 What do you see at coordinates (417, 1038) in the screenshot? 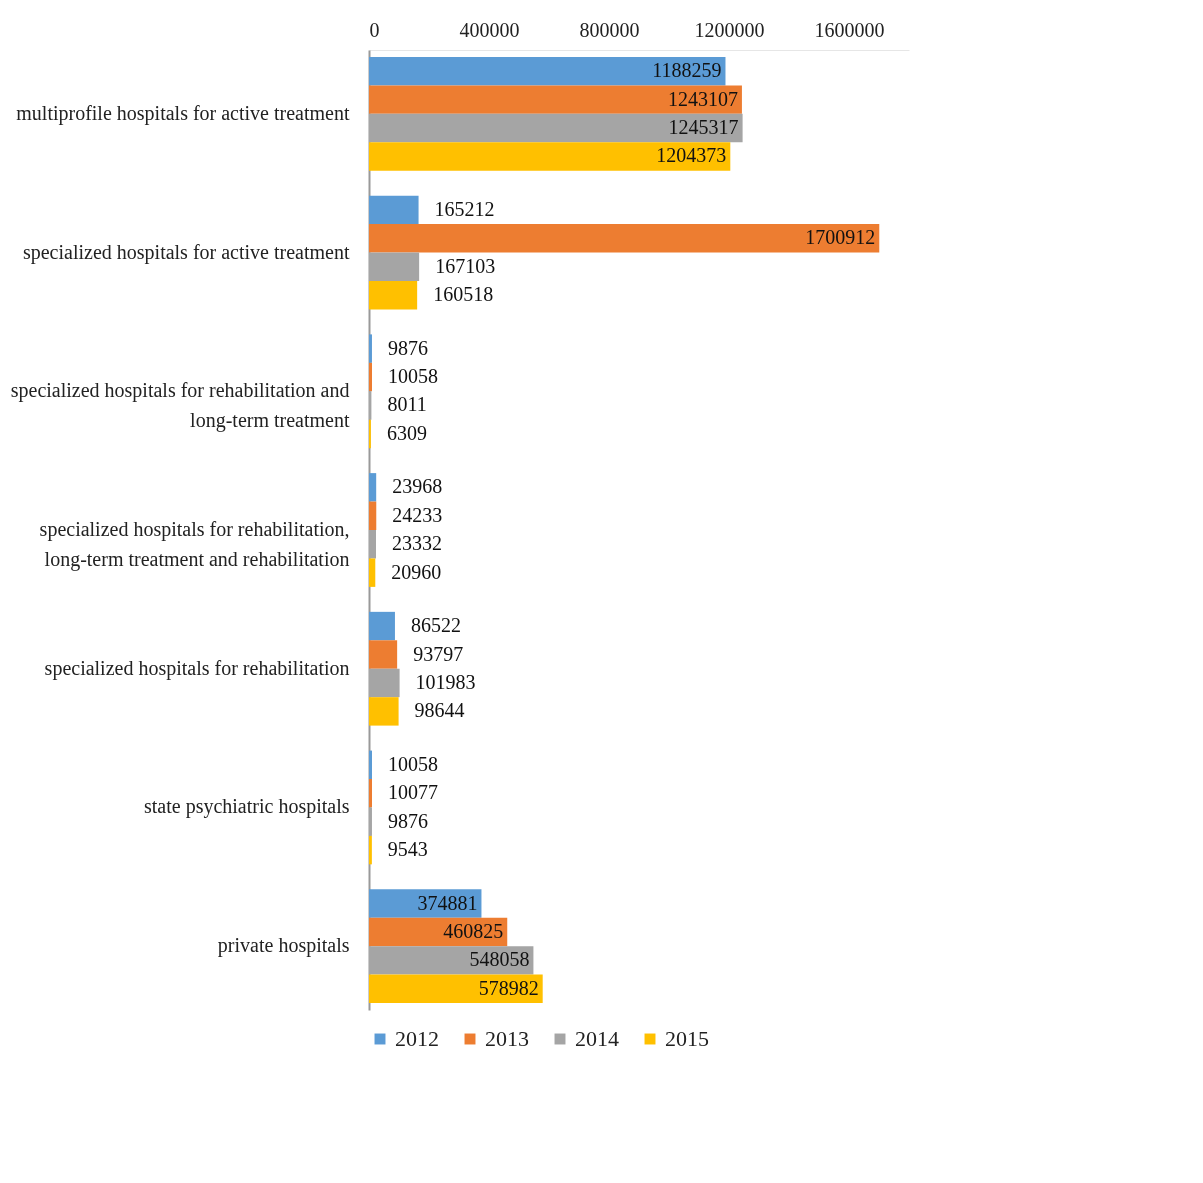
I see `legend-label: 2012` at bounding box center [417, 1038].